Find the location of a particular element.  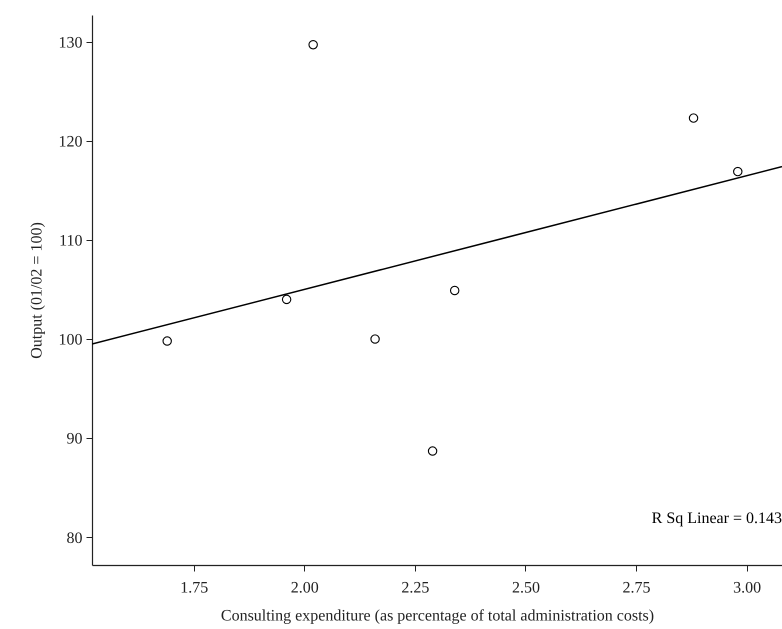

y-tick-label: 130 is located at coordinates (70, 43).